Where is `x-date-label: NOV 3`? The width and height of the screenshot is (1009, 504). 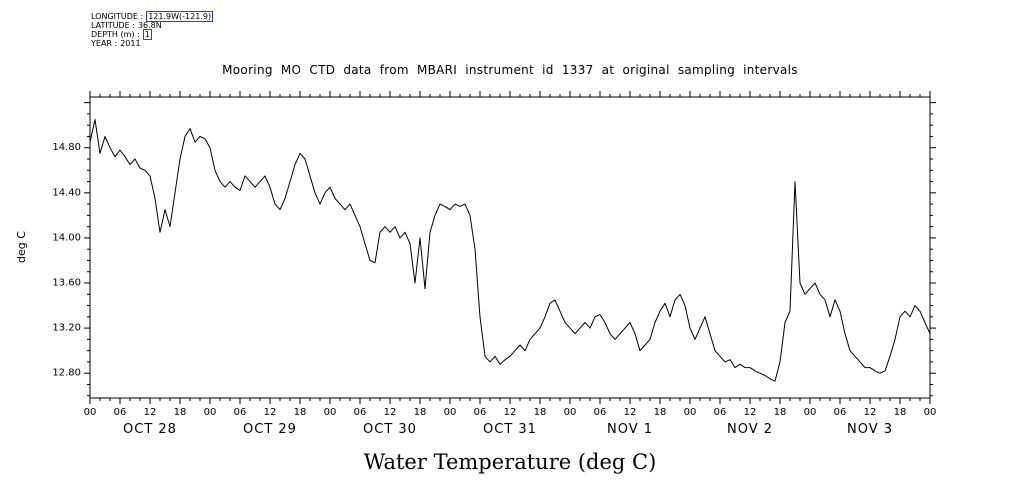
x-date-label: NOV 3 is located at coordinates (870, 429).